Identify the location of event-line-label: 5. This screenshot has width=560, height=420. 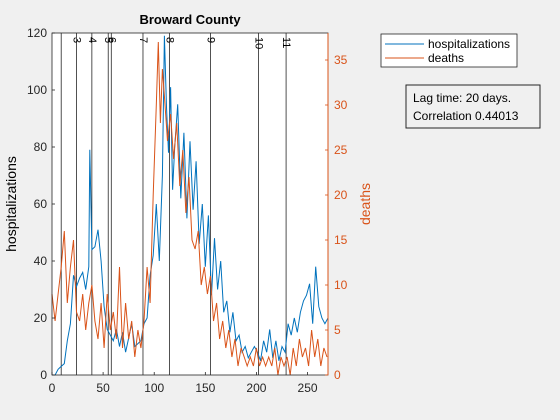
(108, 40).